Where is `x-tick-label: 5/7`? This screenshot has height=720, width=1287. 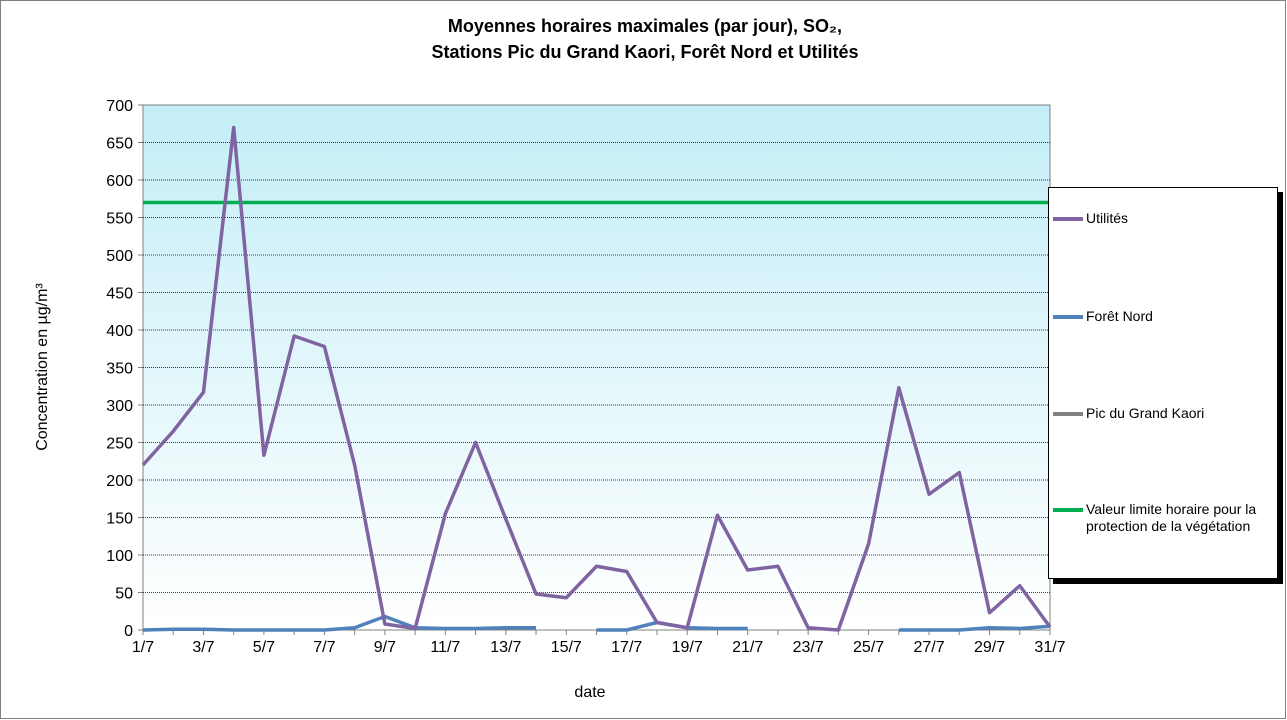
x-tick-label: 5/7 is located at coordinates (264, 647).